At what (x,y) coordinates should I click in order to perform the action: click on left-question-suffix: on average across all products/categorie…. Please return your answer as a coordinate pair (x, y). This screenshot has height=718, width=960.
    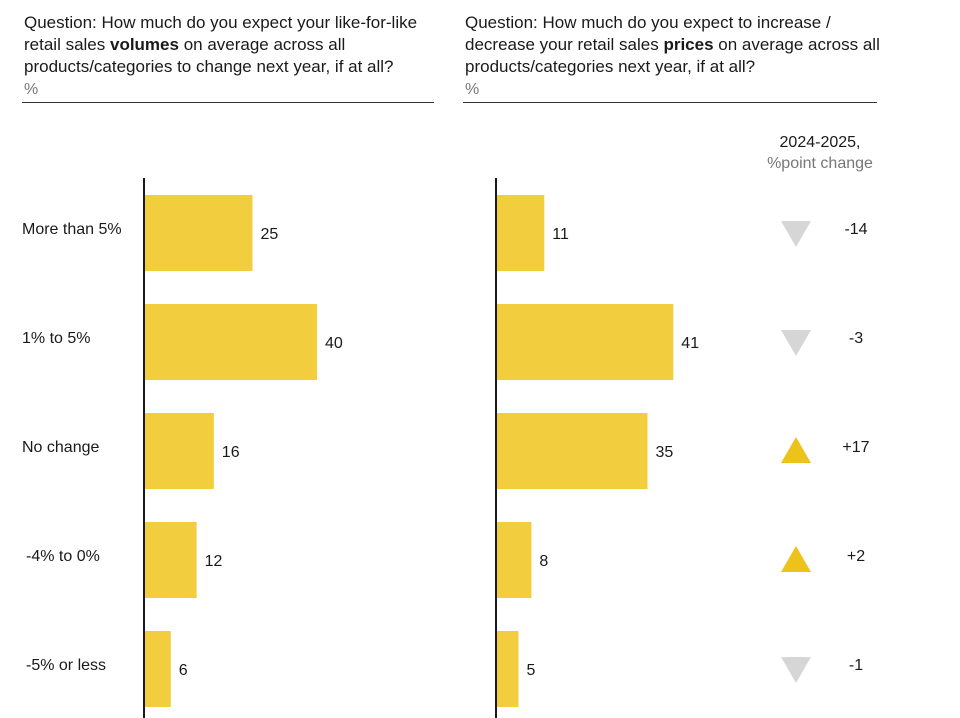
    Looking at the image, I should click on (209, 55).